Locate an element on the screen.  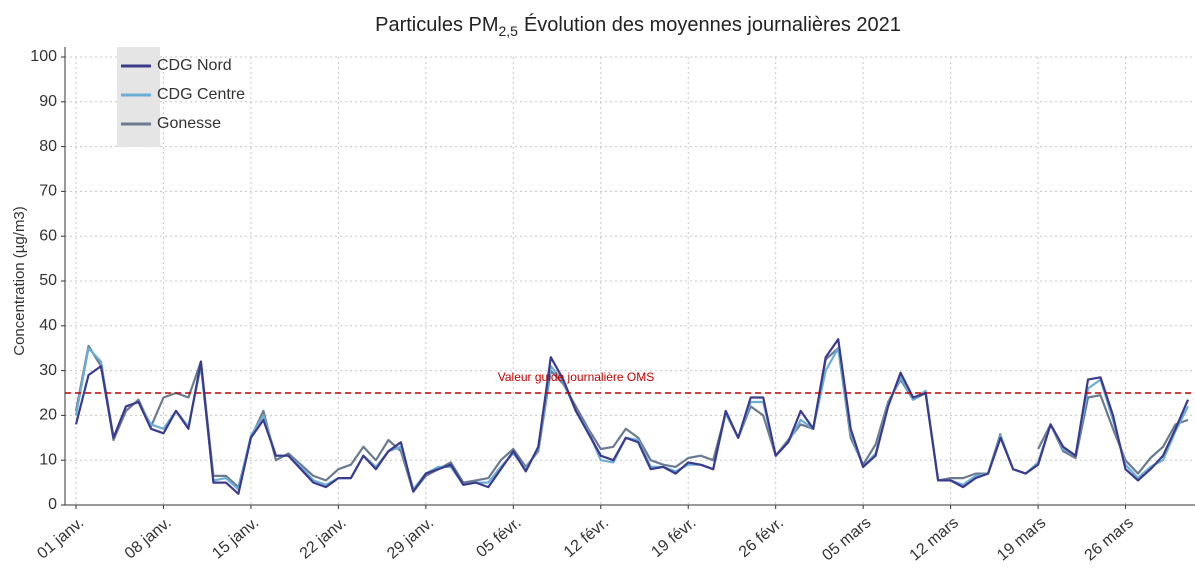
legend-label: CDG Nord is located at coordinates (194, 65).